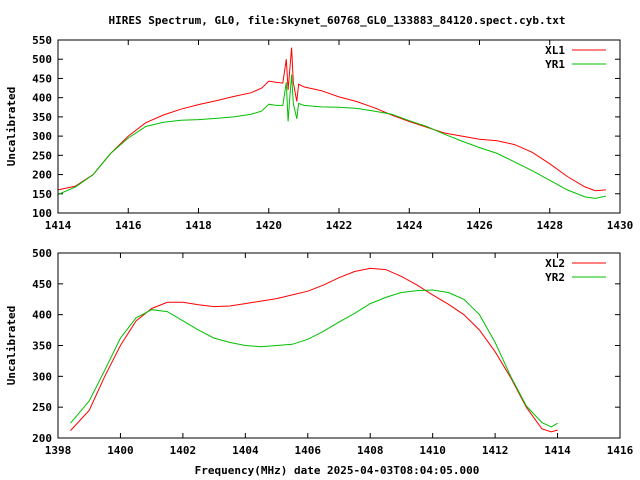  Describe the element at coordinates (120, 450) in the screenshot. I see `x-tick-label: 1400` at that location.